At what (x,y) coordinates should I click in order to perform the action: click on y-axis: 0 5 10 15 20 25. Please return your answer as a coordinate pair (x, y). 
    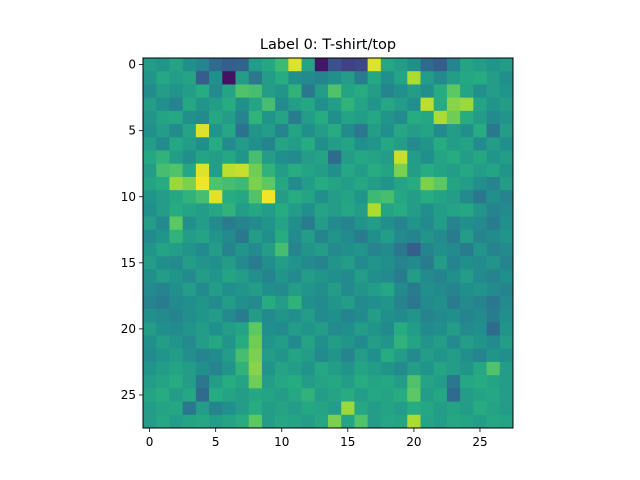
    Looking at the image, I should click on (132, 230).